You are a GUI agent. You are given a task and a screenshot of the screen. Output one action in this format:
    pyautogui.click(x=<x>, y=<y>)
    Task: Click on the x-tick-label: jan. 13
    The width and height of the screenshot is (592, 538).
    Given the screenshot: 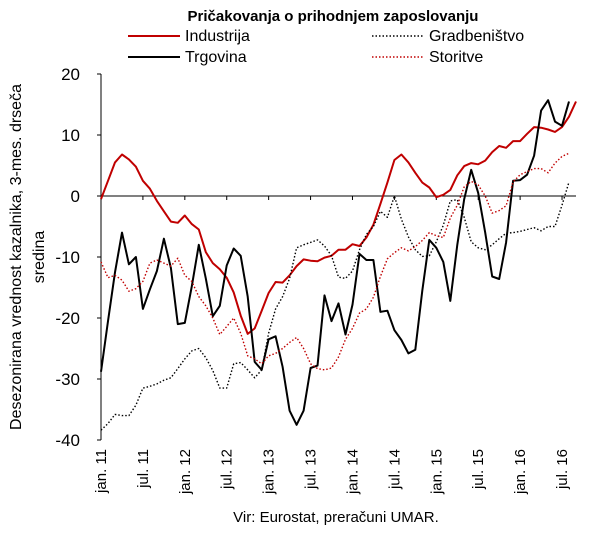 What is the action you would take?
    pyautogui.click(x=269, y=472)
    